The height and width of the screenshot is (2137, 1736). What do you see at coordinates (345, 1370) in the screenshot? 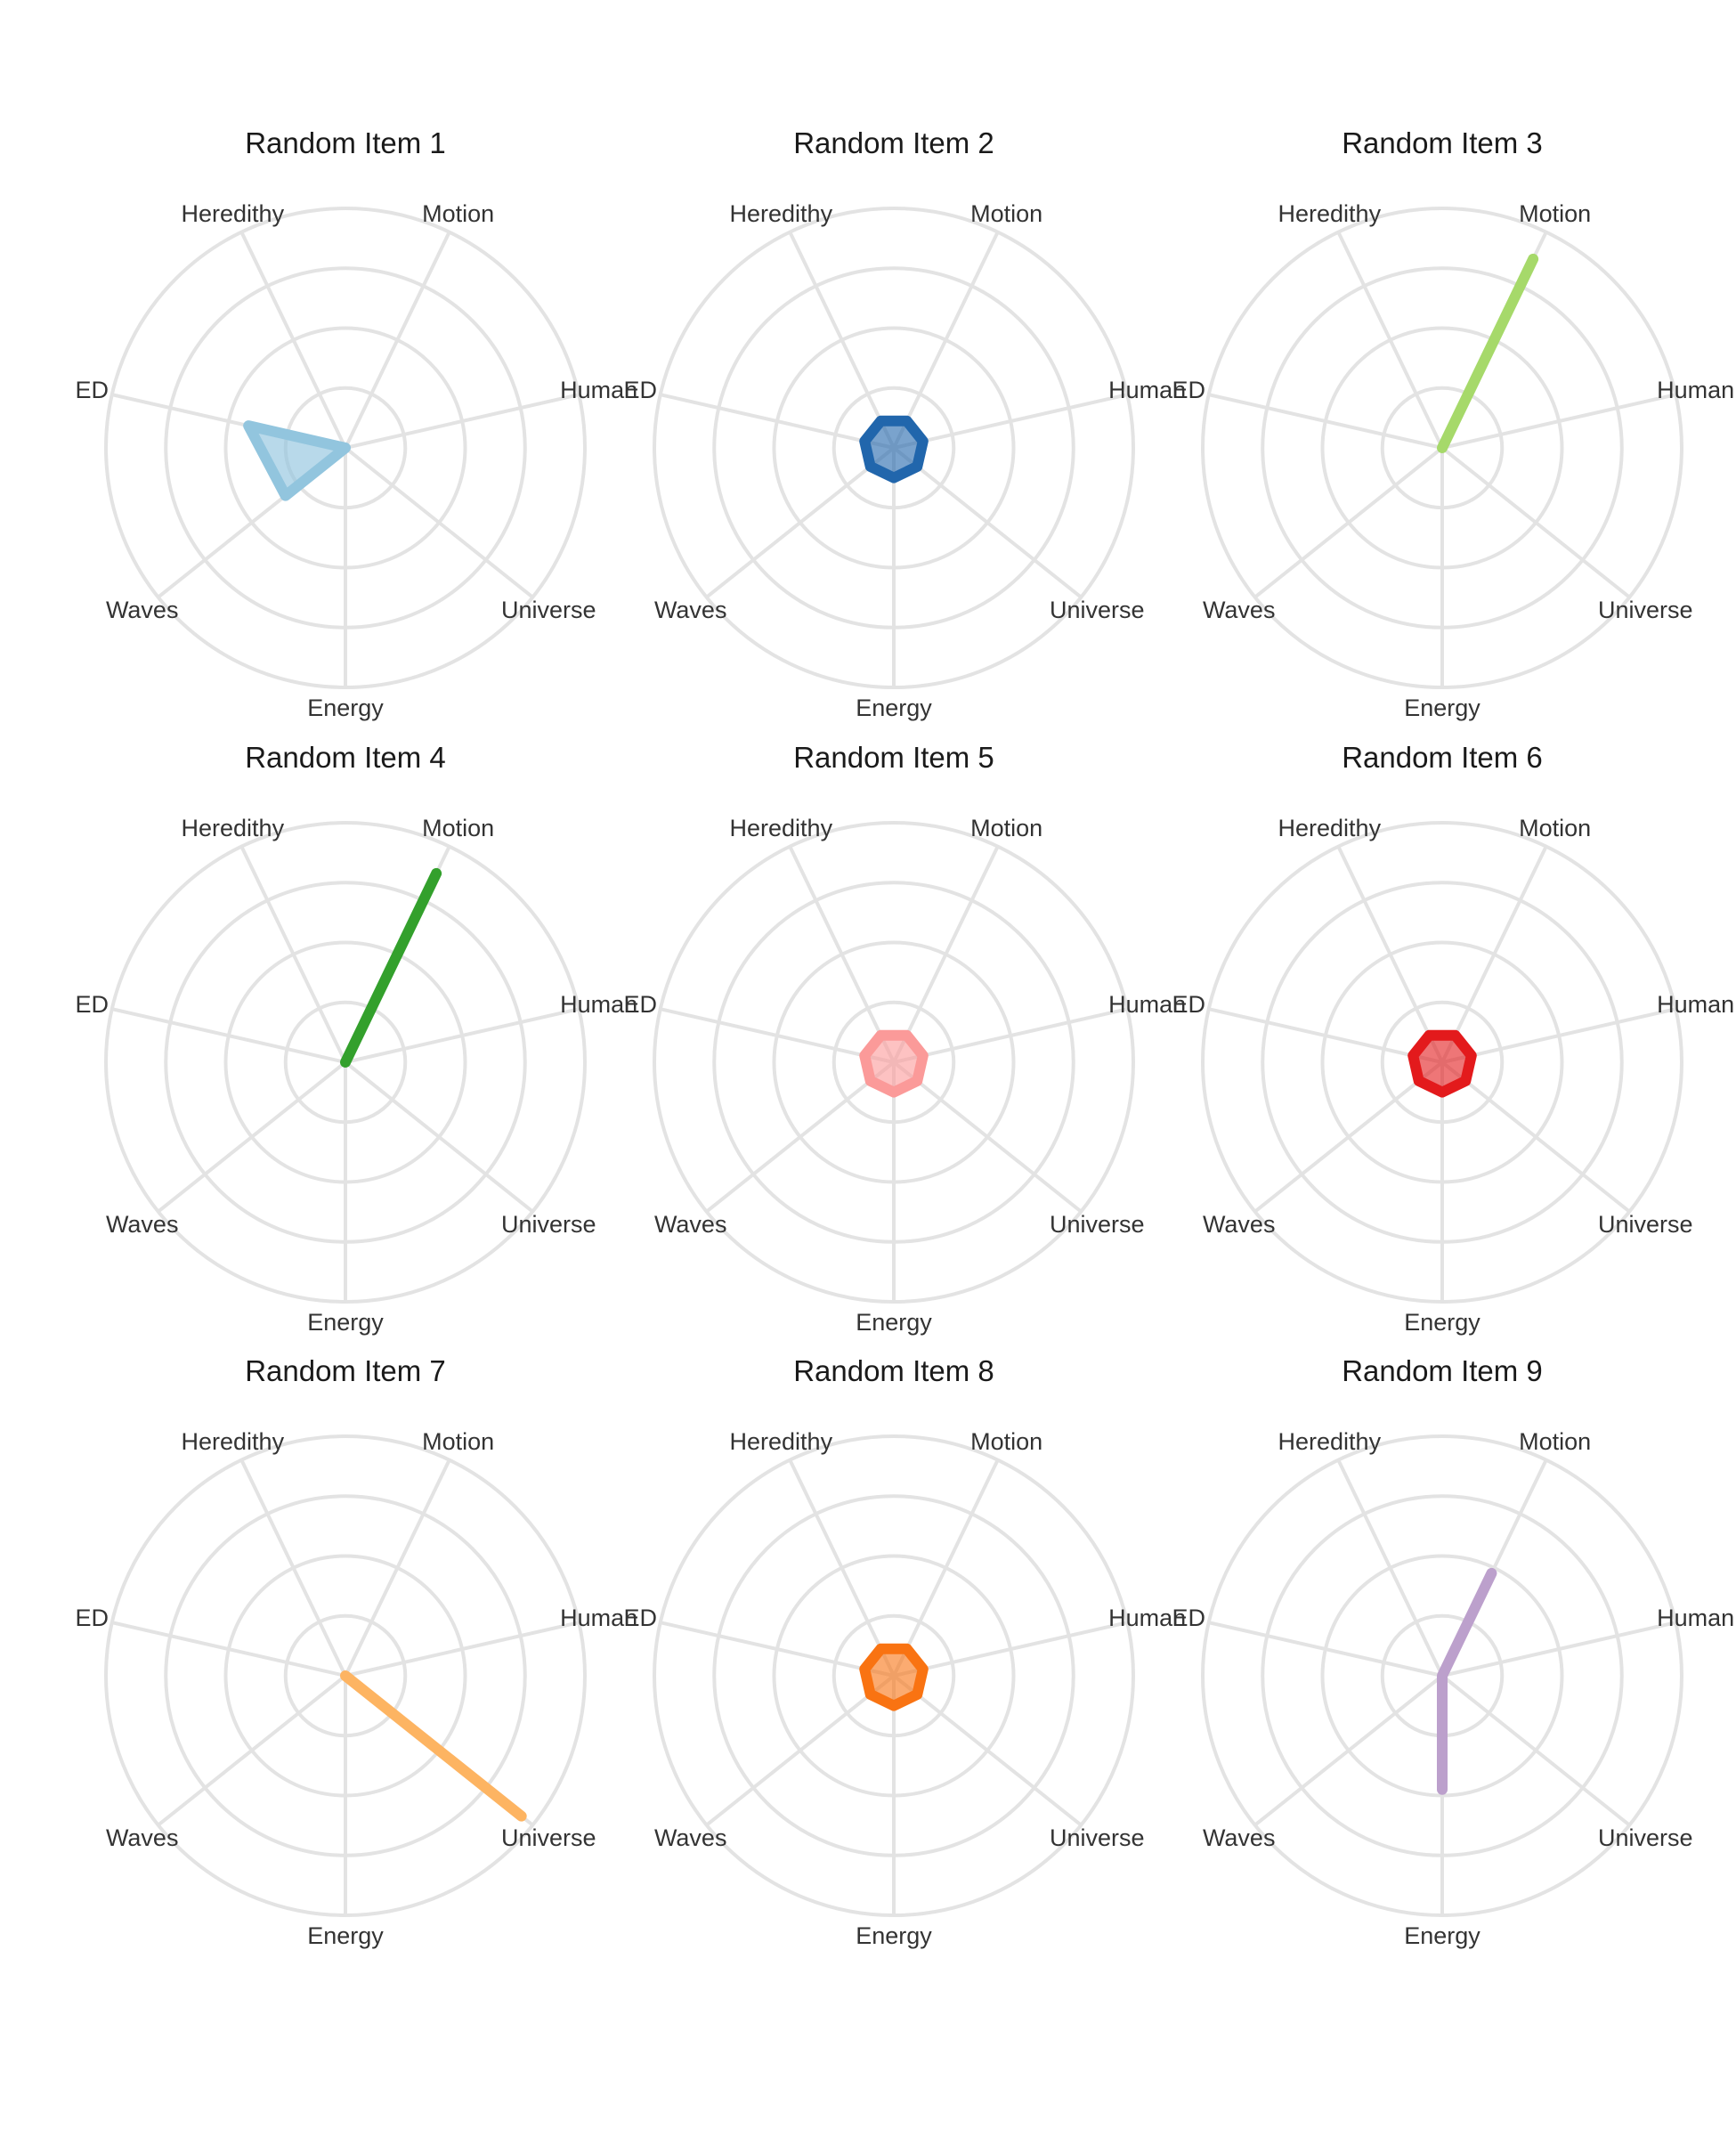
I see `chart-title: Random Item 7` at bounding box center [345, 1370].